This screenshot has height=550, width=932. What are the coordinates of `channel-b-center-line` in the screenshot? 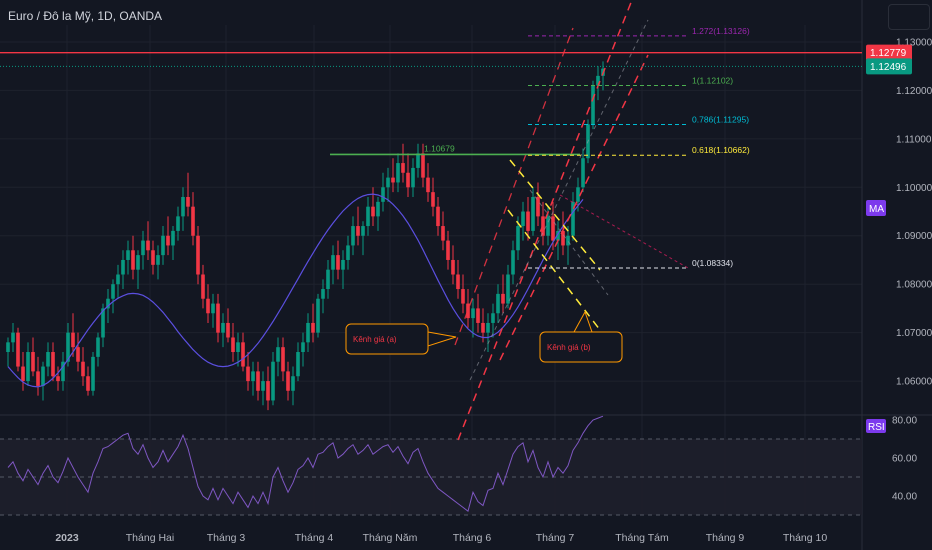 It's located at (569, 242).